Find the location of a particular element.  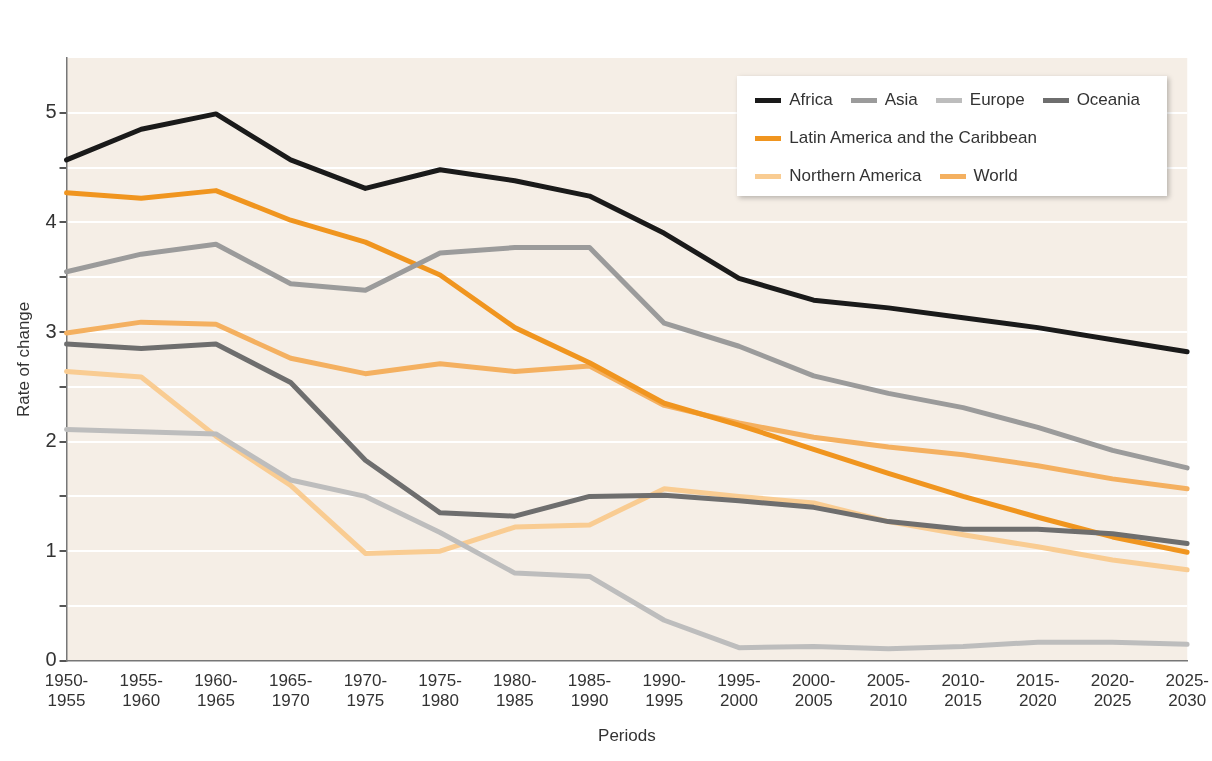

x-tick-label: 1975-1980 is located at coordinates (440, 690).